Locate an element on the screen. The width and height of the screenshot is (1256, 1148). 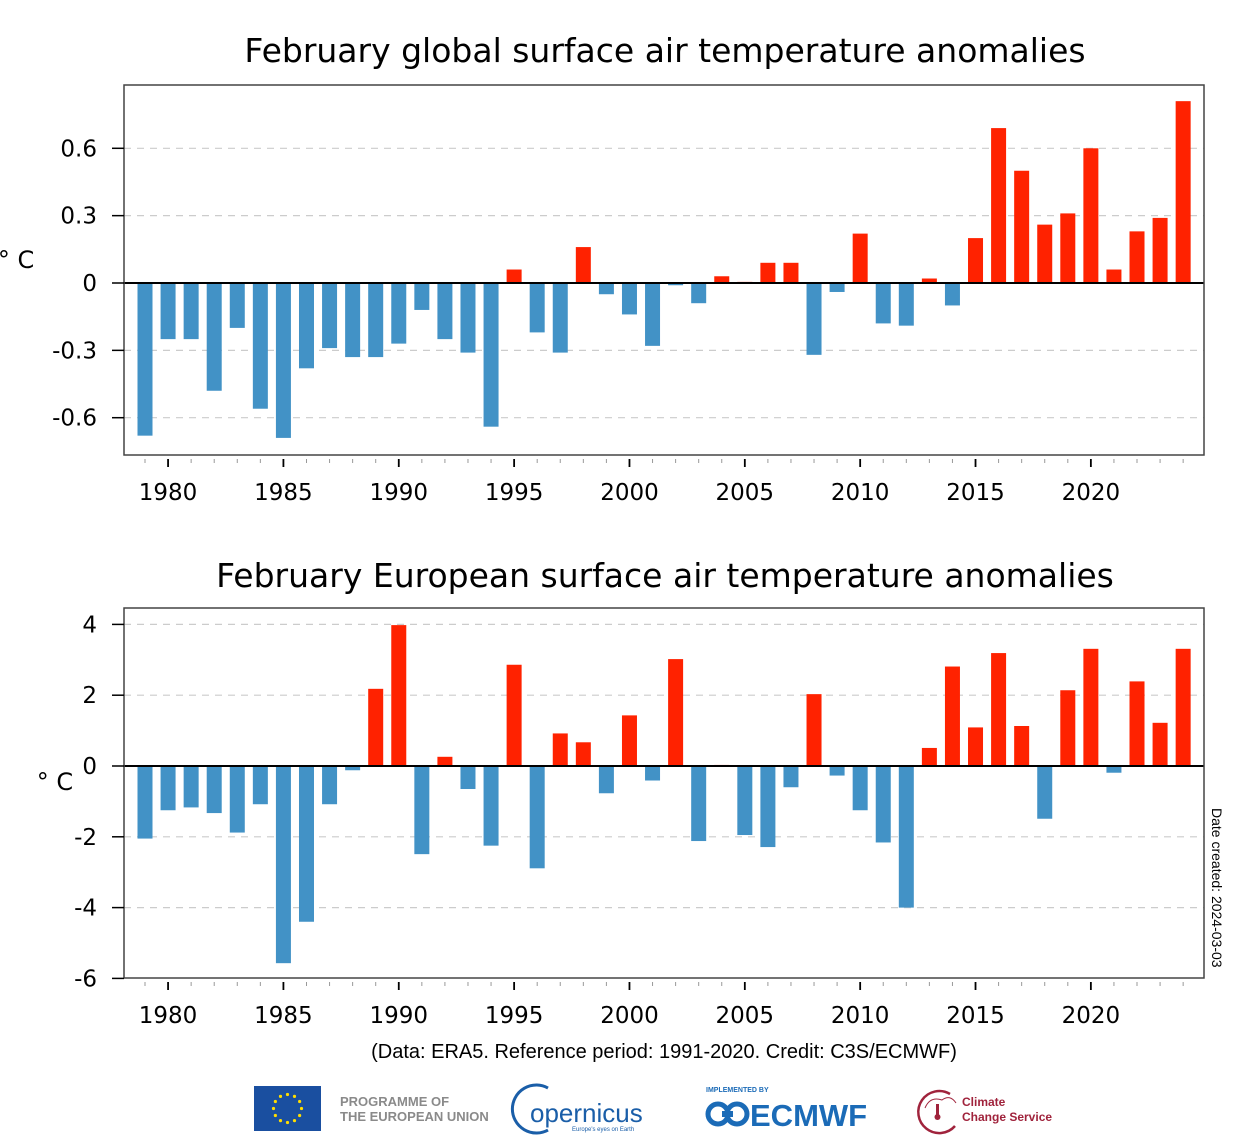
y-tick-label: 0.6 is located at coordinates (78, 149).